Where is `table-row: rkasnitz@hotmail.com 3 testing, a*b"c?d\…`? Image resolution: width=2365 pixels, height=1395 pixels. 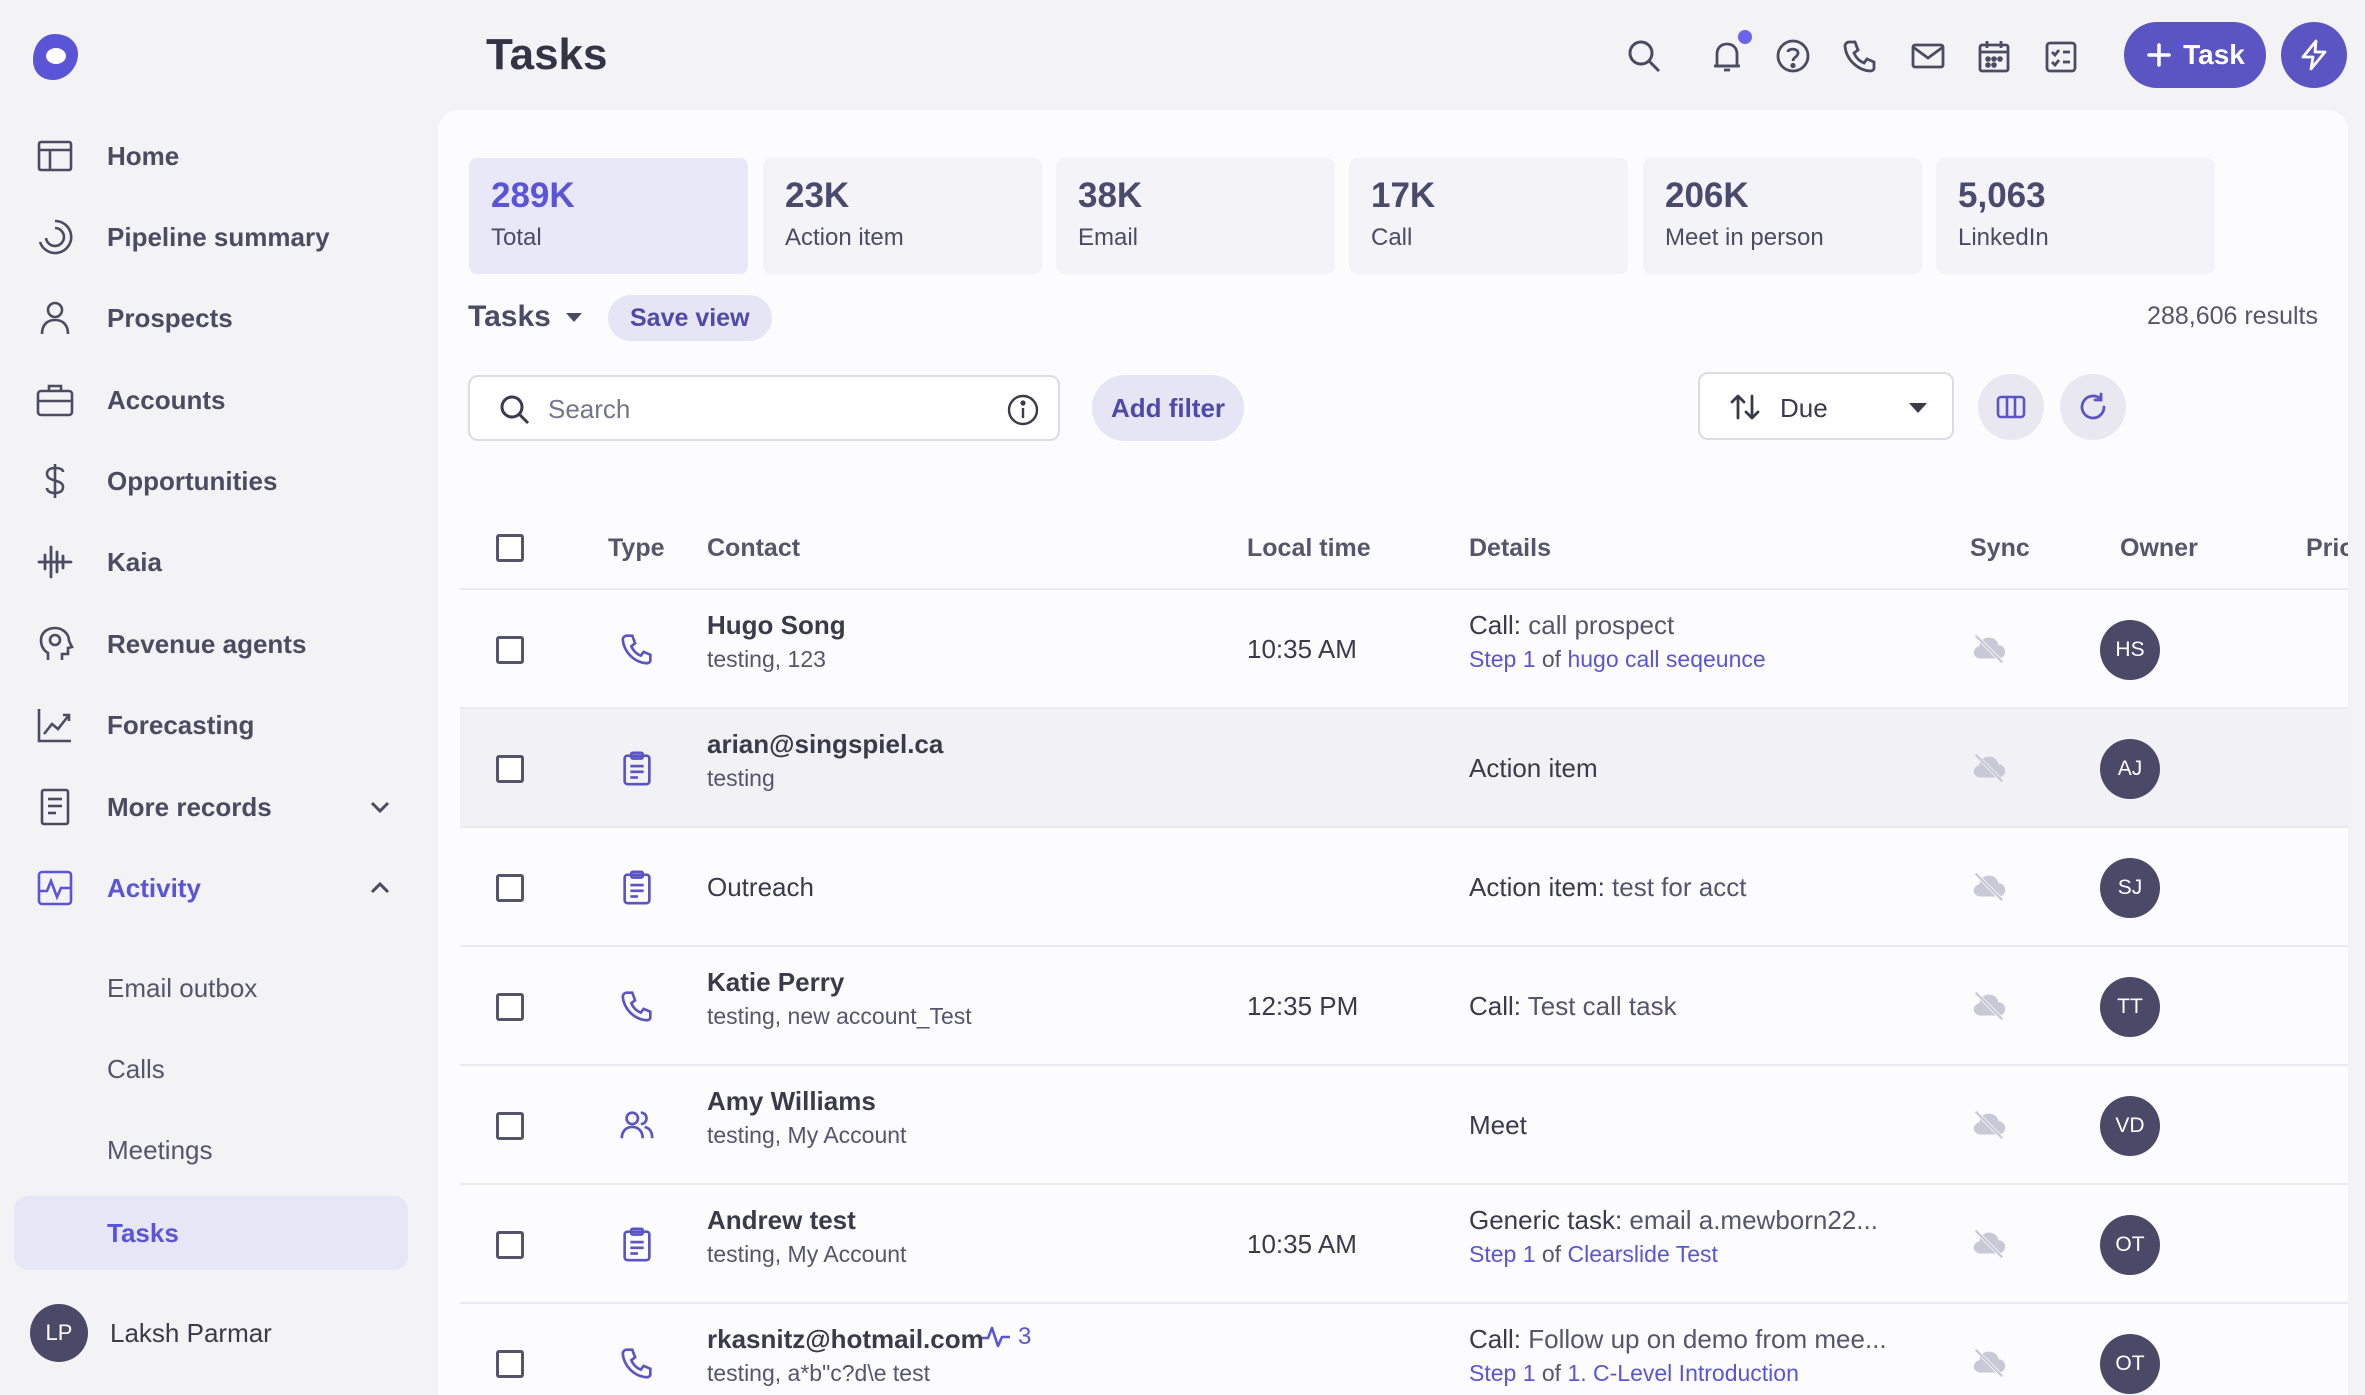 table-row: rkasnitz@hotmail.com 3 testing, a*b"c?d\… is located at coordinates (1404, 1349).